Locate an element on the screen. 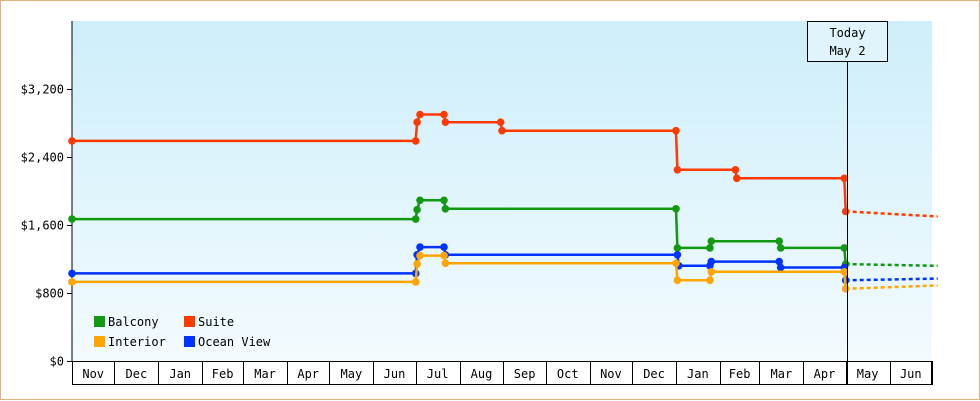  legend: Balcony Suite Interior Ocean View is located at coordinates (182, 332).